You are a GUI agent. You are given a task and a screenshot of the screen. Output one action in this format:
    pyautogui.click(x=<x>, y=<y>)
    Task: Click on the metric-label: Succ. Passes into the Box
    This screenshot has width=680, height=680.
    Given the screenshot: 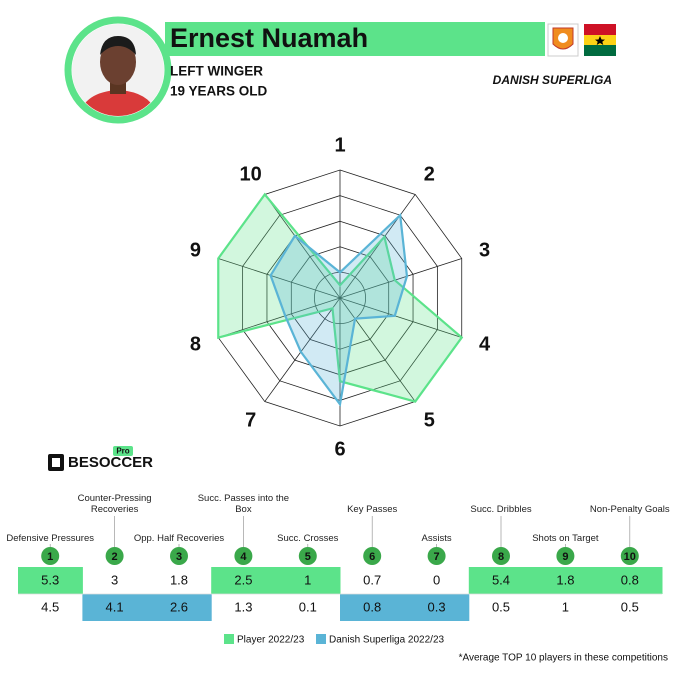 What is the action you would take?
    pyautogui.click(x=243, y=504)
    